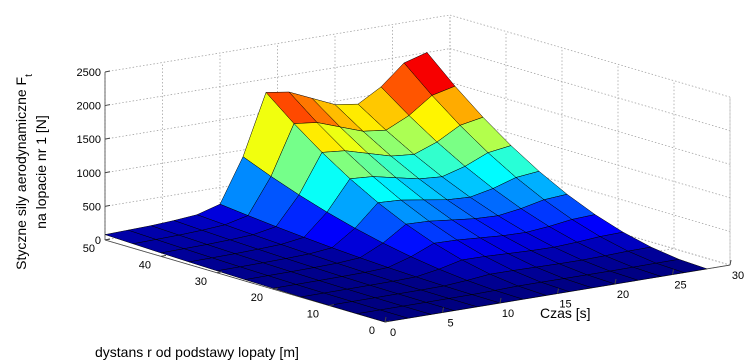  I want to click on x-tick-label: 25, so click(680, 286).